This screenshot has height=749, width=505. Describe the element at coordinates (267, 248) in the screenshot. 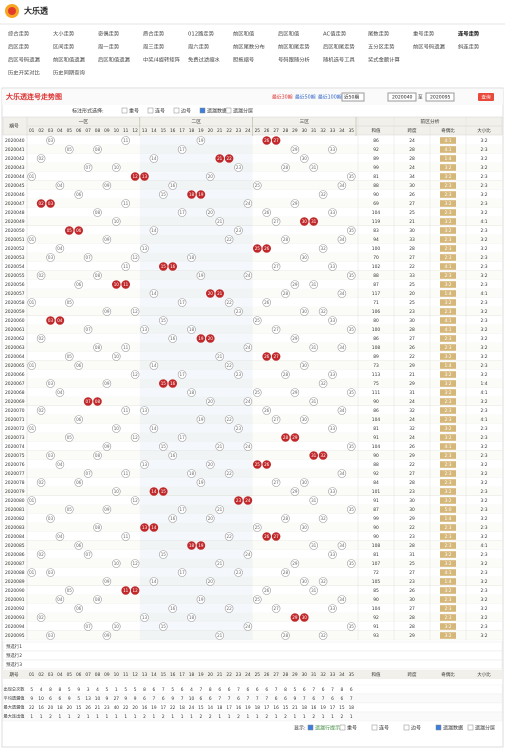

I see `ball-number: 26` at that location.